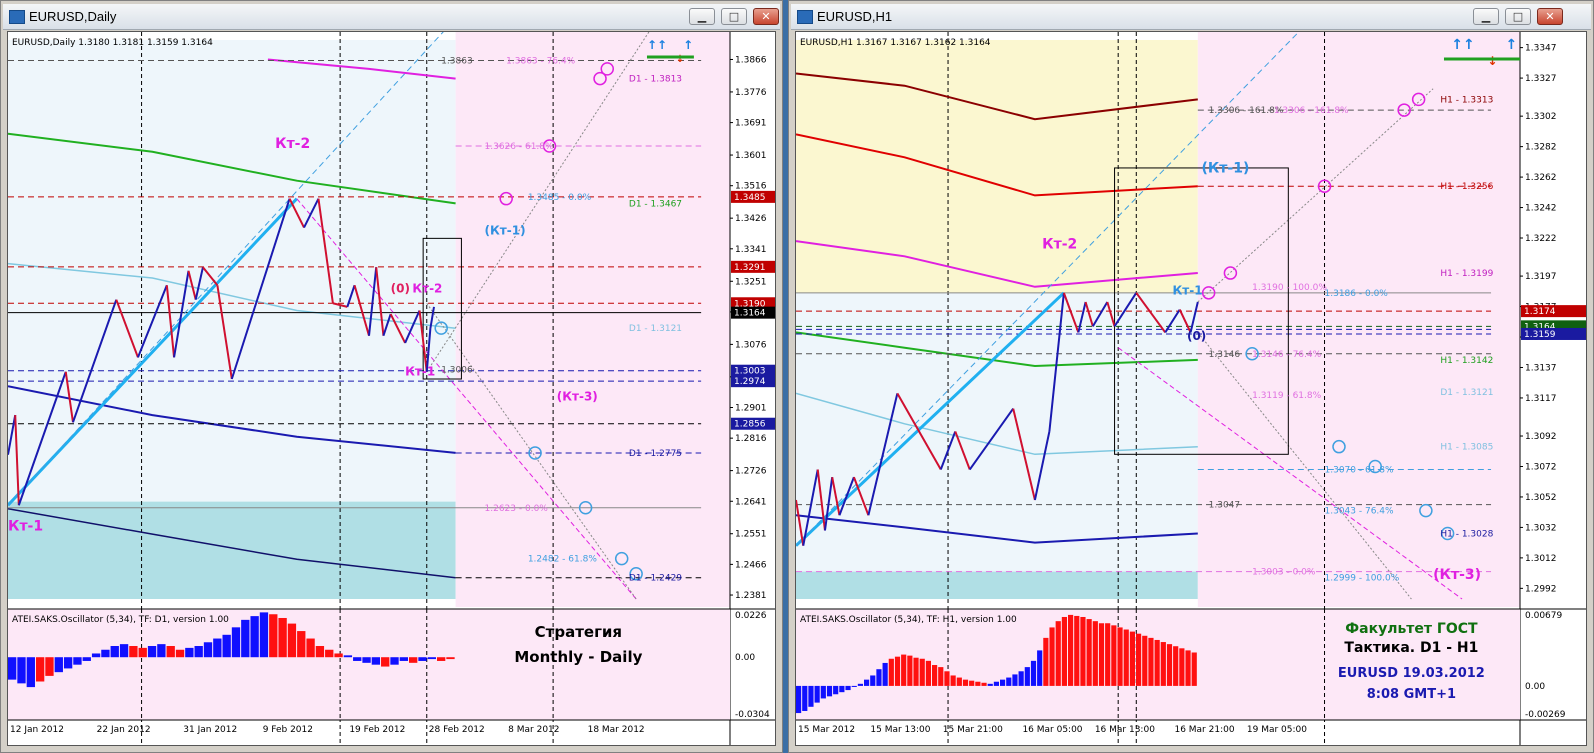  I want to click on oscillator-tick-label: -0.00269, so click(1545, 715).